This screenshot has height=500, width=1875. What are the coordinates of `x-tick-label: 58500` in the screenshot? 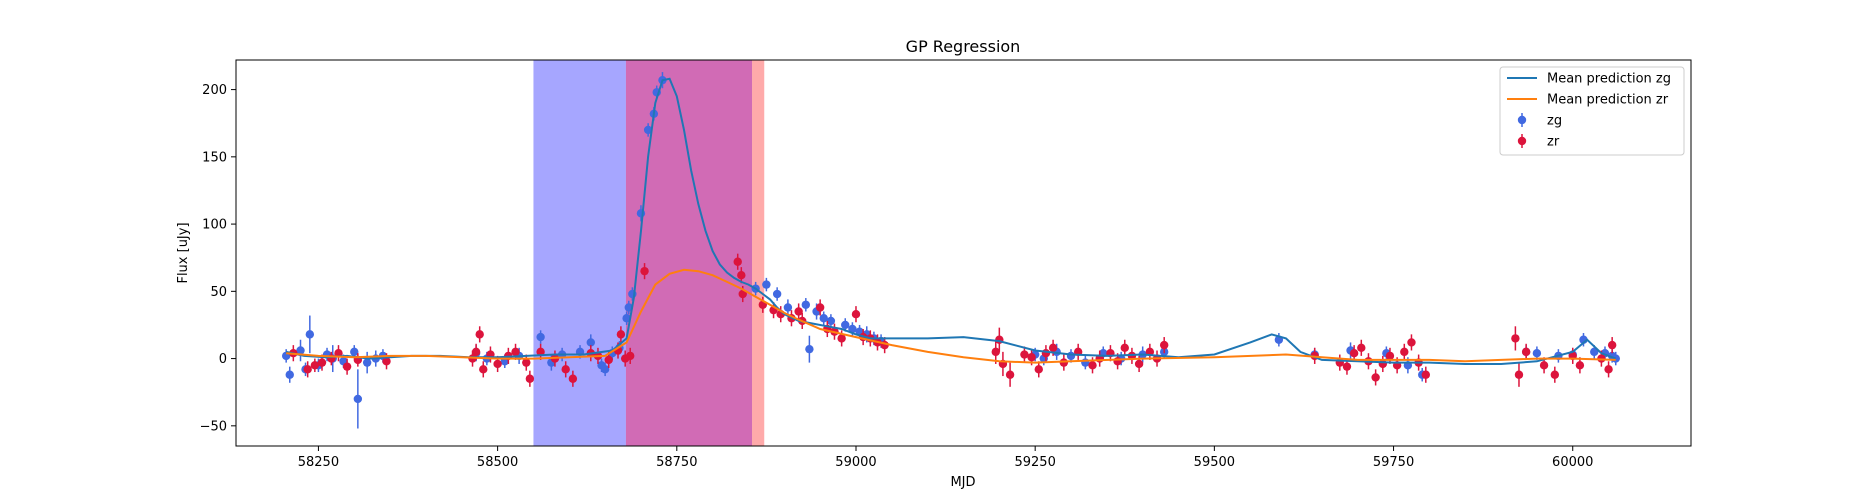 It's located at (497, 462).